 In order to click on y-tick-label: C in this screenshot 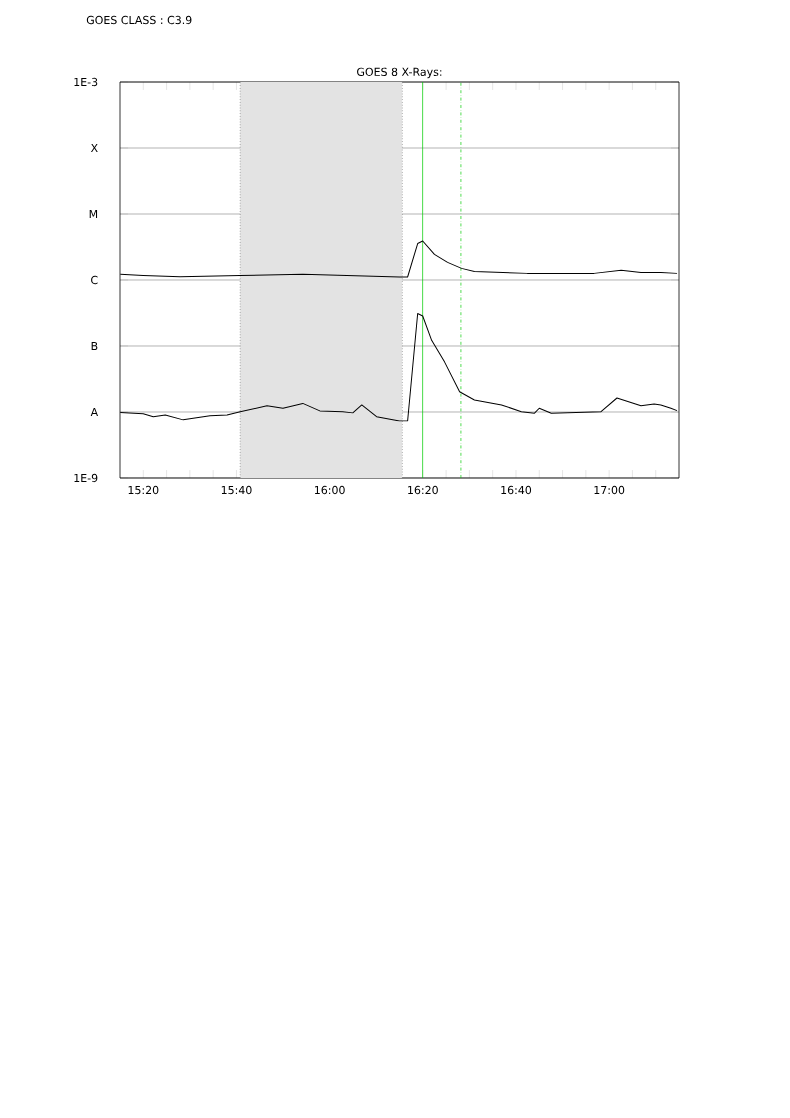, I will do `click(94, 280)`.